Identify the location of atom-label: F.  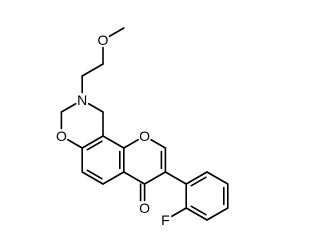
(165, 220).